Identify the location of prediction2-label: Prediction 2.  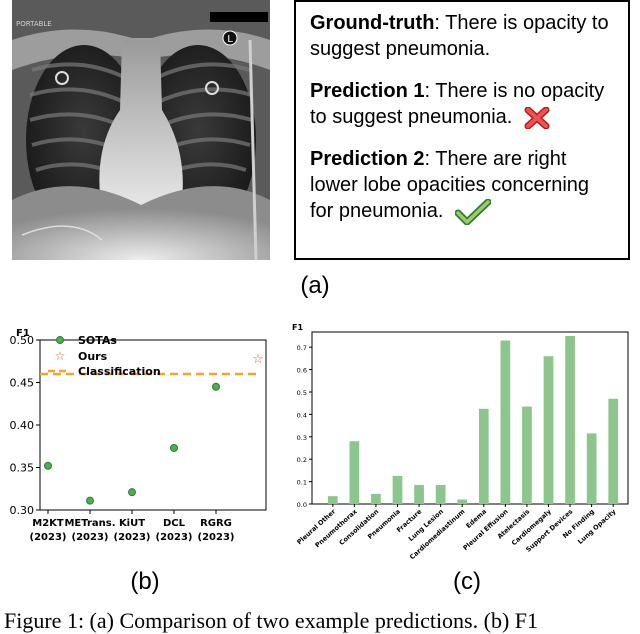
(367, 159).